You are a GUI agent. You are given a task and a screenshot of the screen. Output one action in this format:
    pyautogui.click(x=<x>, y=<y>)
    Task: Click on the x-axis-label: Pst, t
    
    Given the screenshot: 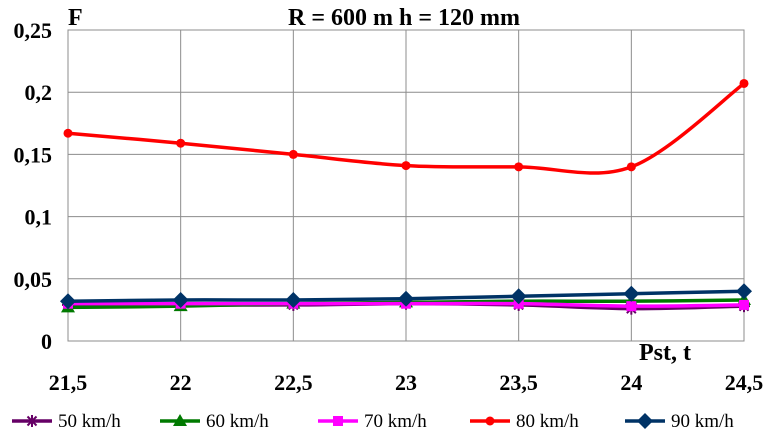 What is the action you would take?
    pyautogui.click(x=665, y=353)
    